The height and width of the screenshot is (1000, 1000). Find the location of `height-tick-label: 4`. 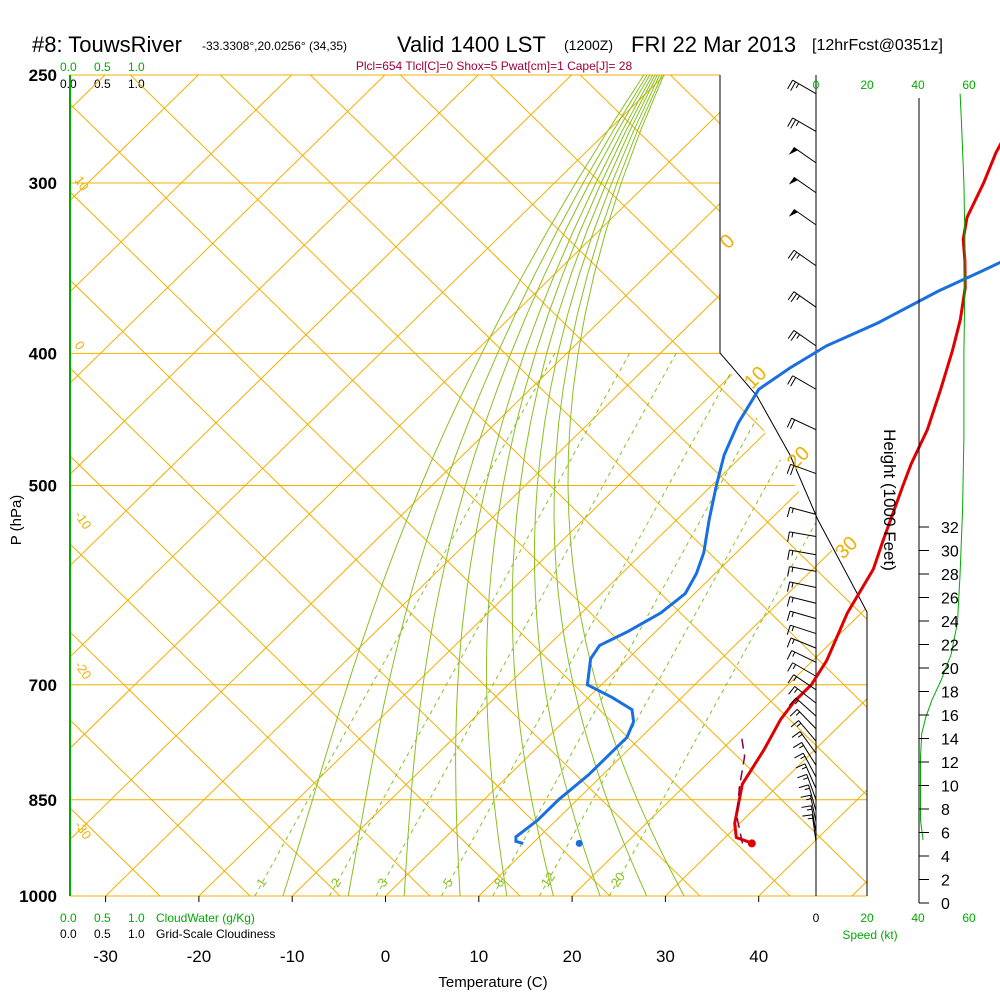

height-tick-label: 4 is located at coordinates (945, 857).